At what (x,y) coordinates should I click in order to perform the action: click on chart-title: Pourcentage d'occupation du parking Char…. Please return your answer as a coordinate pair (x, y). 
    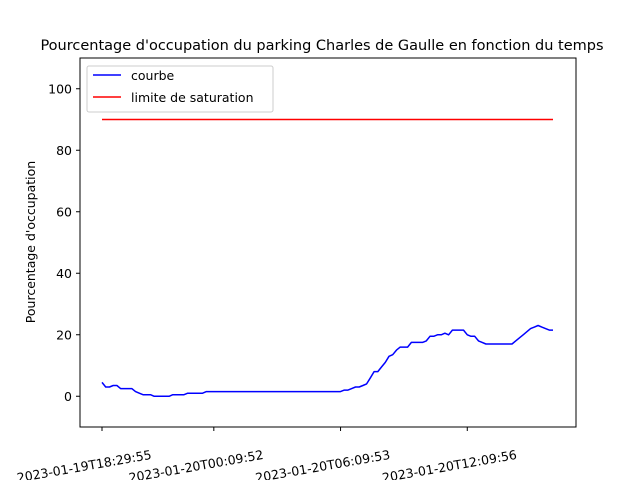
    Looking at the image, I should click on (321, 46).